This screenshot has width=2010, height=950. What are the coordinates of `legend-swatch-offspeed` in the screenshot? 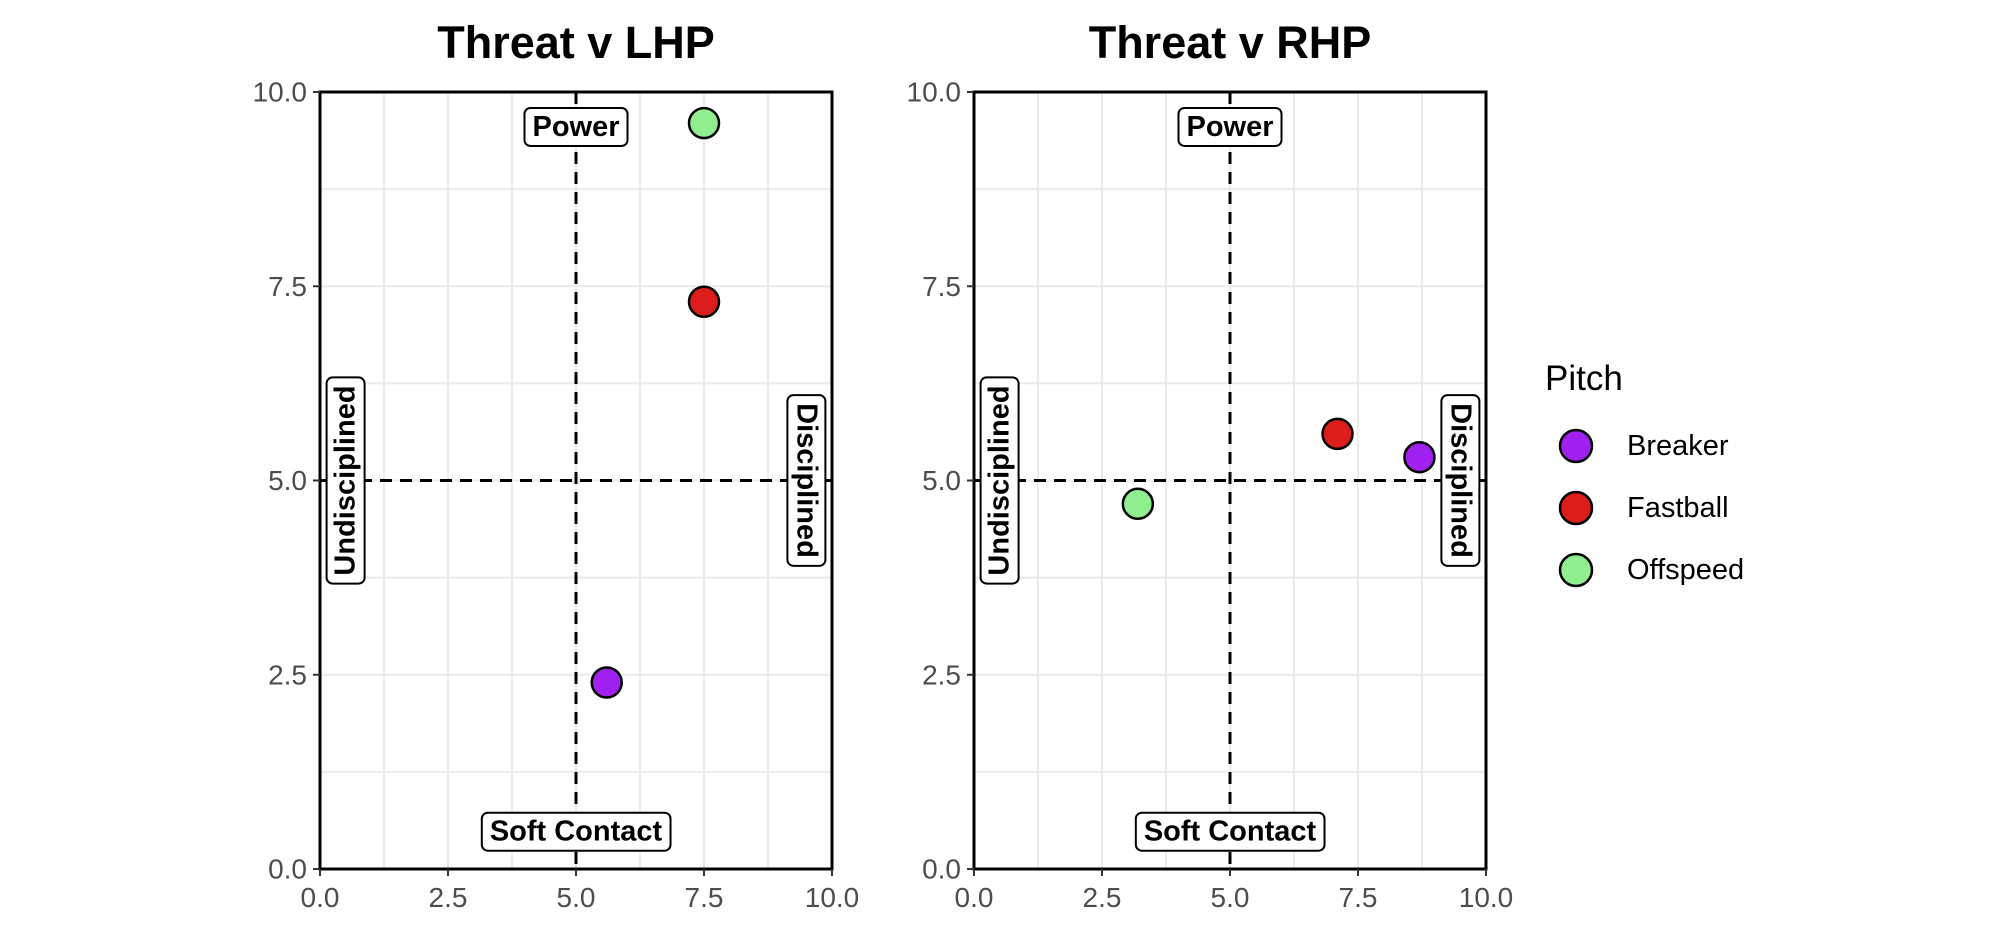 It's located at (1576, 570).